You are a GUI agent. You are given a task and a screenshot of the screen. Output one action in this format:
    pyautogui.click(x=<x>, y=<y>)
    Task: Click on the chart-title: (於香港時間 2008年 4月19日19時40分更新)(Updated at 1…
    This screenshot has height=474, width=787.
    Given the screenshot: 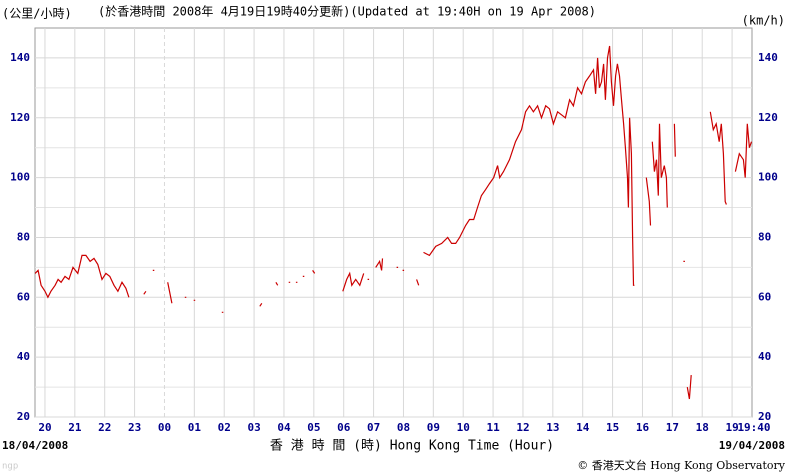 What is the action you would take?
    pyautogui.click(x=347, y=11)
    